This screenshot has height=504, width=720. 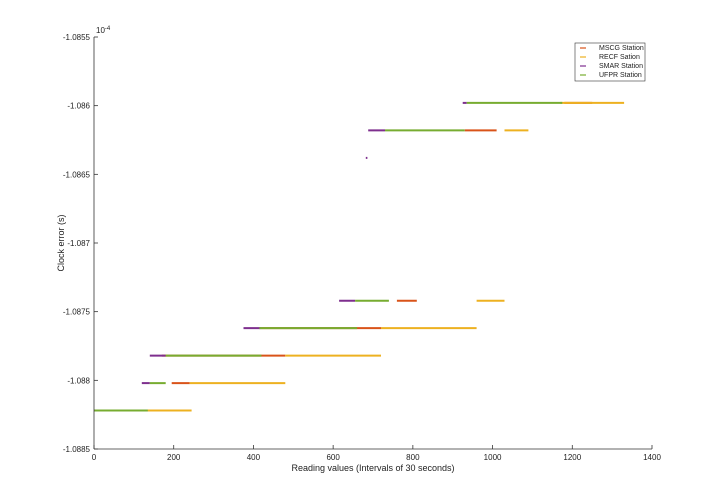 What do you see at coordinates (413, 457) in the screenshot?
I see `x-tick-label: 800` at bounding box center [413, 457].